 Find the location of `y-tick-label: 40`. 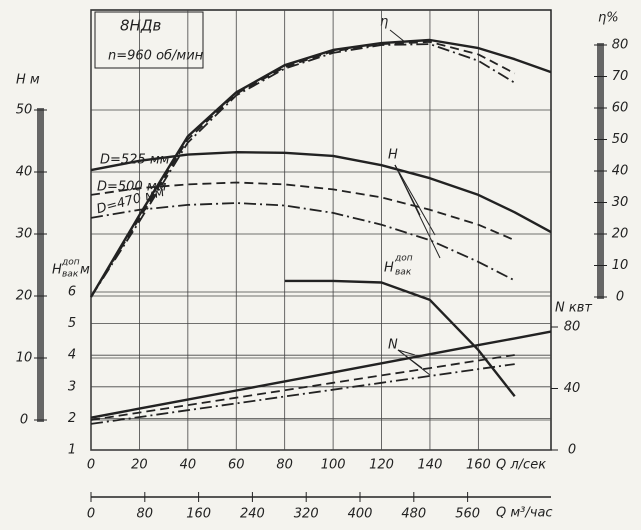

y-tick-label: 40 is located at coordinates (24, 172).